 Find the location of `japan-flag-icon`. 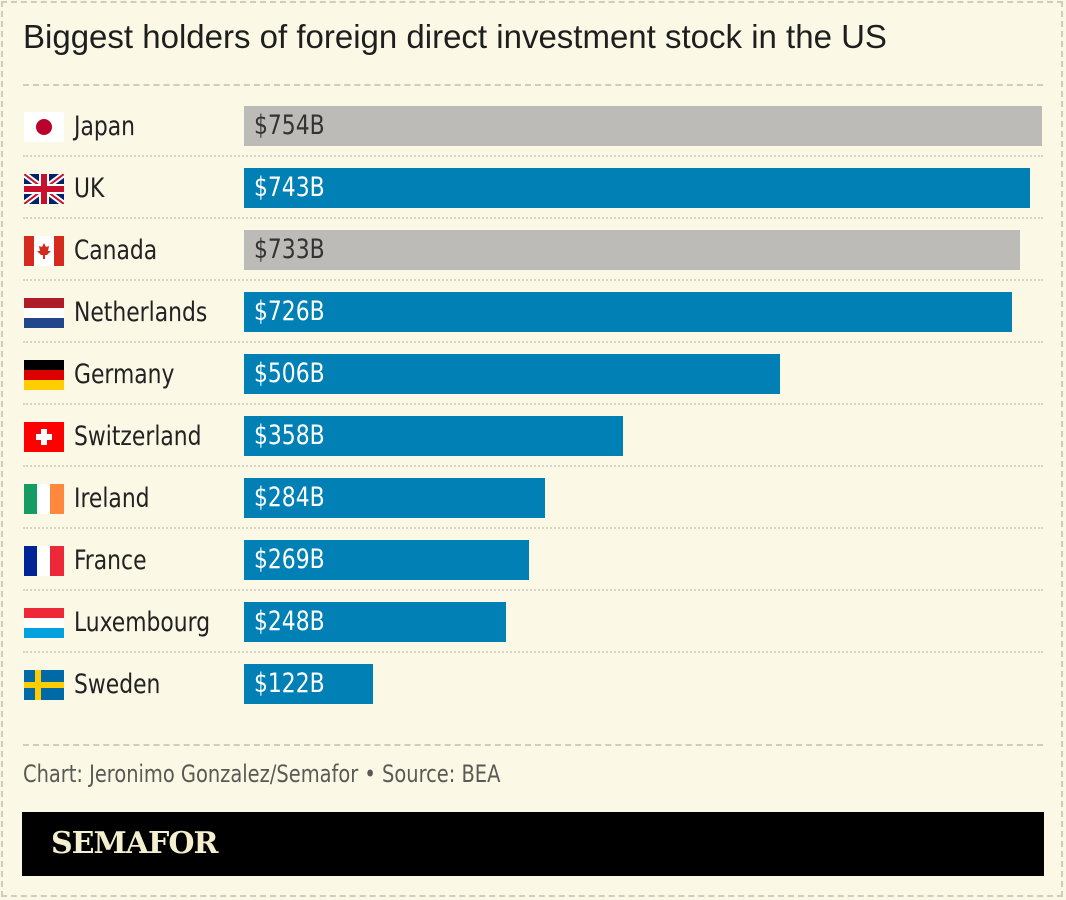

japan-flag-icon is located at coordinates (44, 127).